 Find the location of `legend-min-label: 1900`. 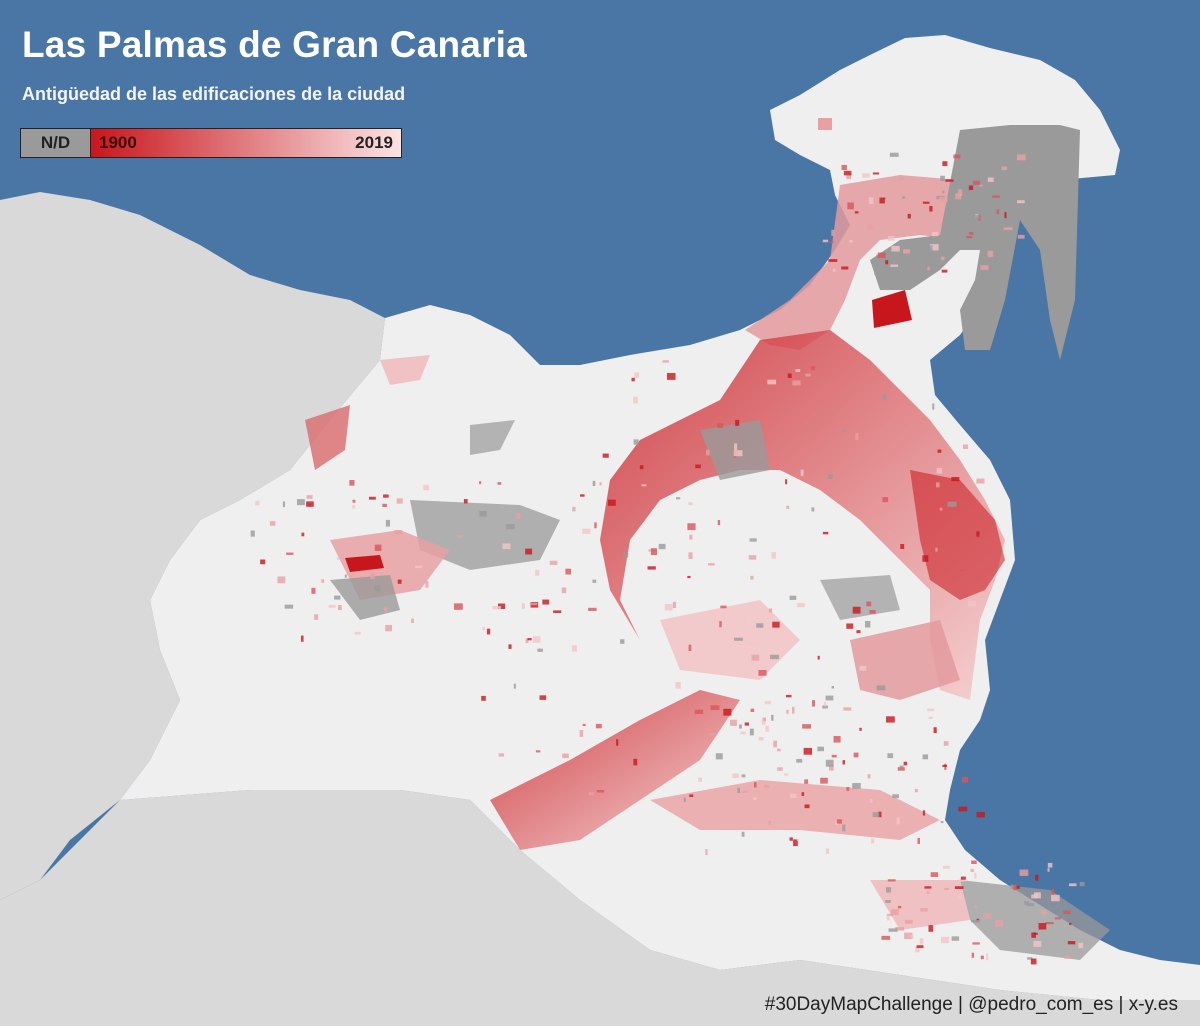

legend-min-label: 1900 is located at coordinates (118, 142).